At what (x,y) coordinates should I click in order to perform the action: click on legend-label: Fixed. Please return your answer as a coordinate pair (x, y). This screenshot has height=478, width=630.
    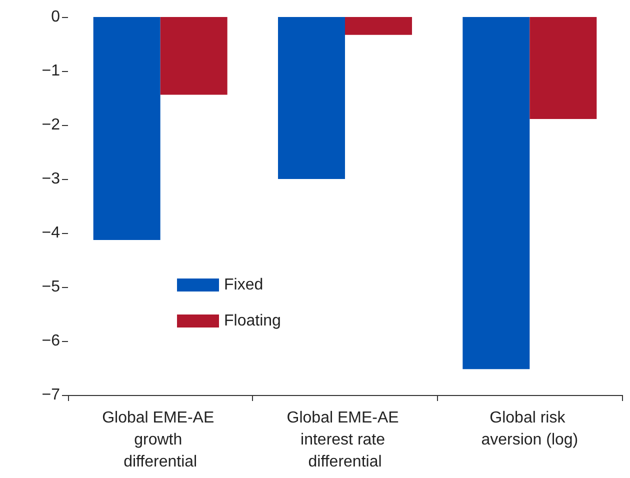
    Looking at the image, I should click on (244, 285).